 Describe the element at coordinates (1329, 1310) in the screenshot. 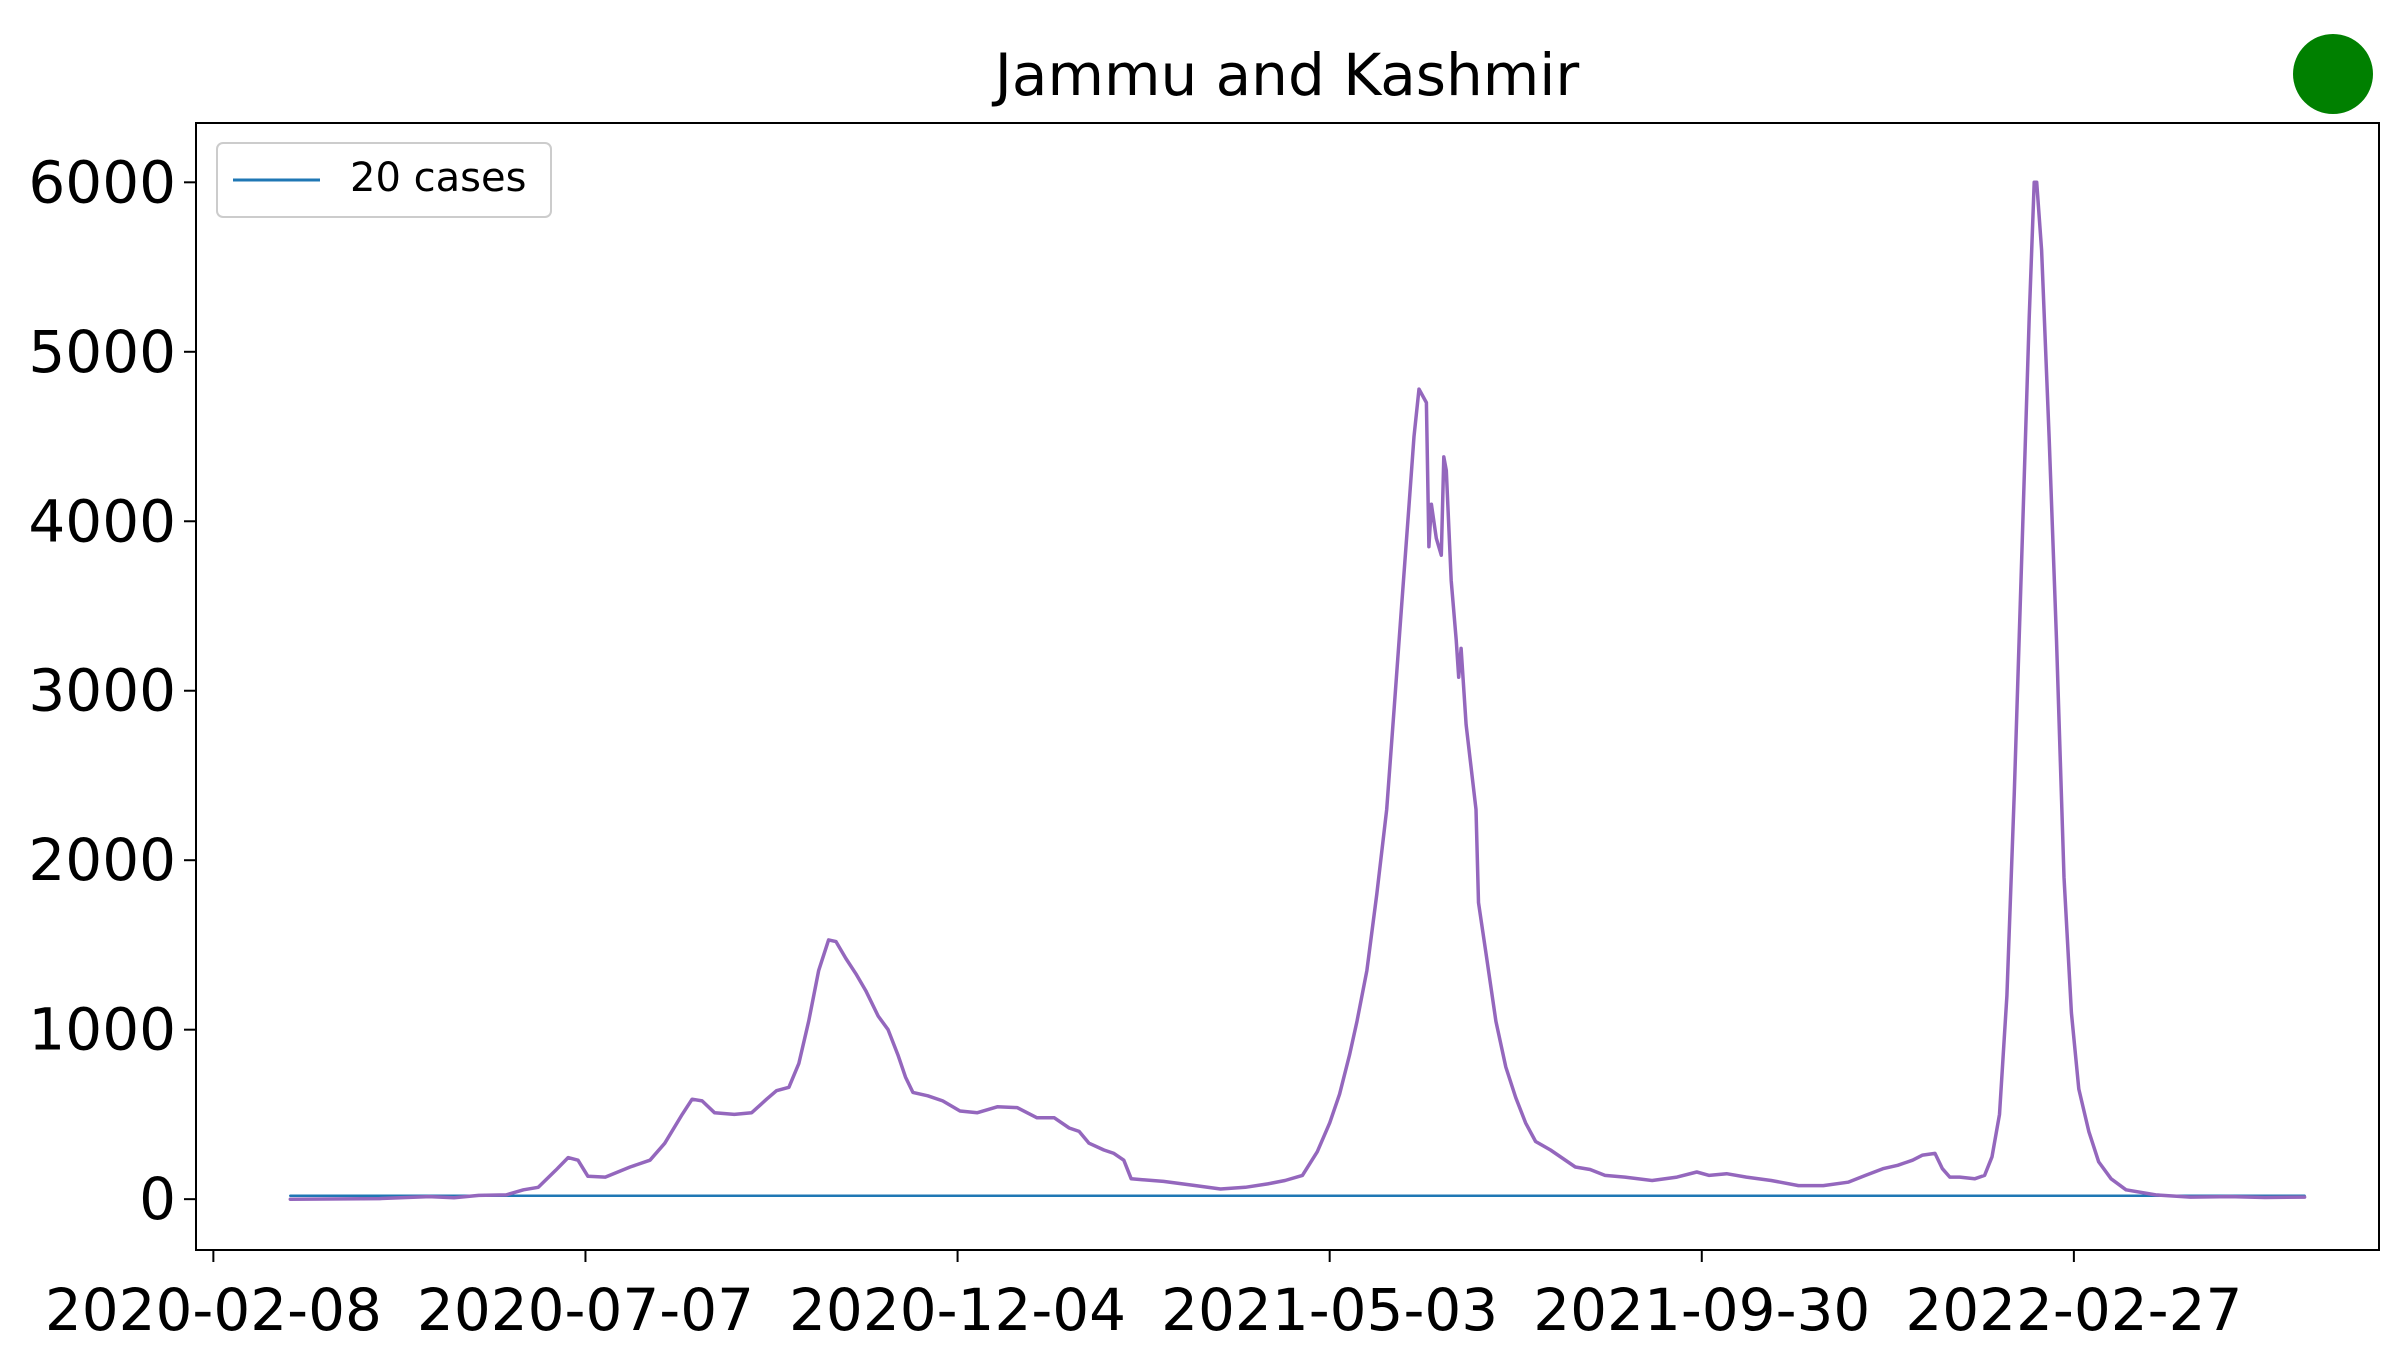

I see `x-tick-label: 2021-05-03` at that location.